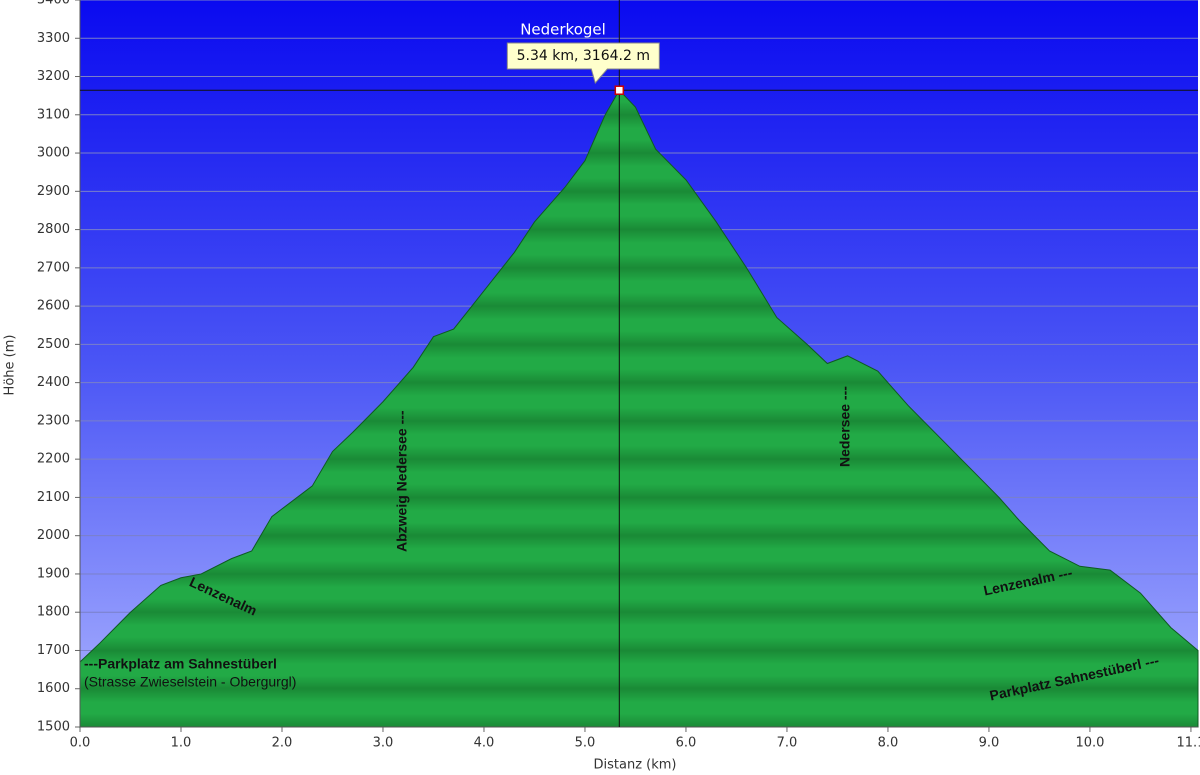 This screenshot has width=1200, height=775. I want to click on x-tick-label: 2.0, so click(282, 743).